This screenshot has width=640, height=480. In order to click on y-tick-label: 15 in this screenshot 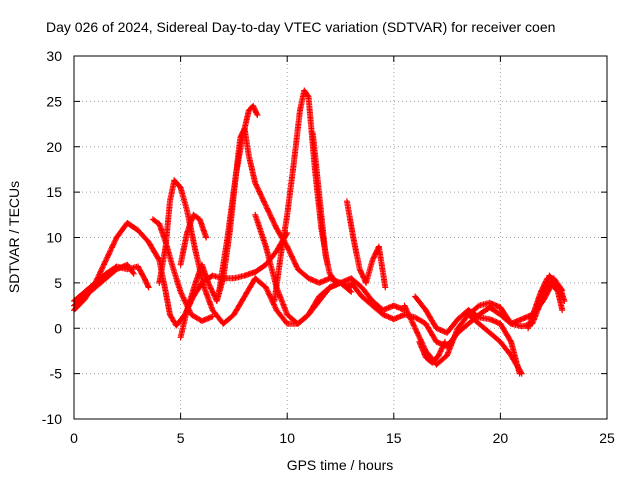, I will do `click(54, 192)`.